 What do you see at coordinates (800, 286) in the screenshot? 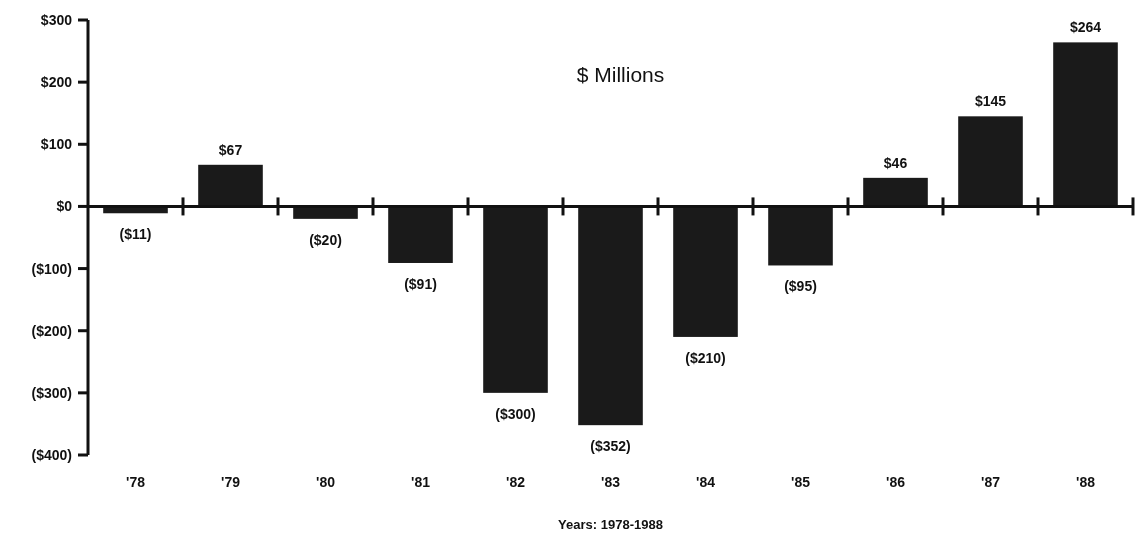
I see `data-label: ($95)` at bounding box center [800, 286].